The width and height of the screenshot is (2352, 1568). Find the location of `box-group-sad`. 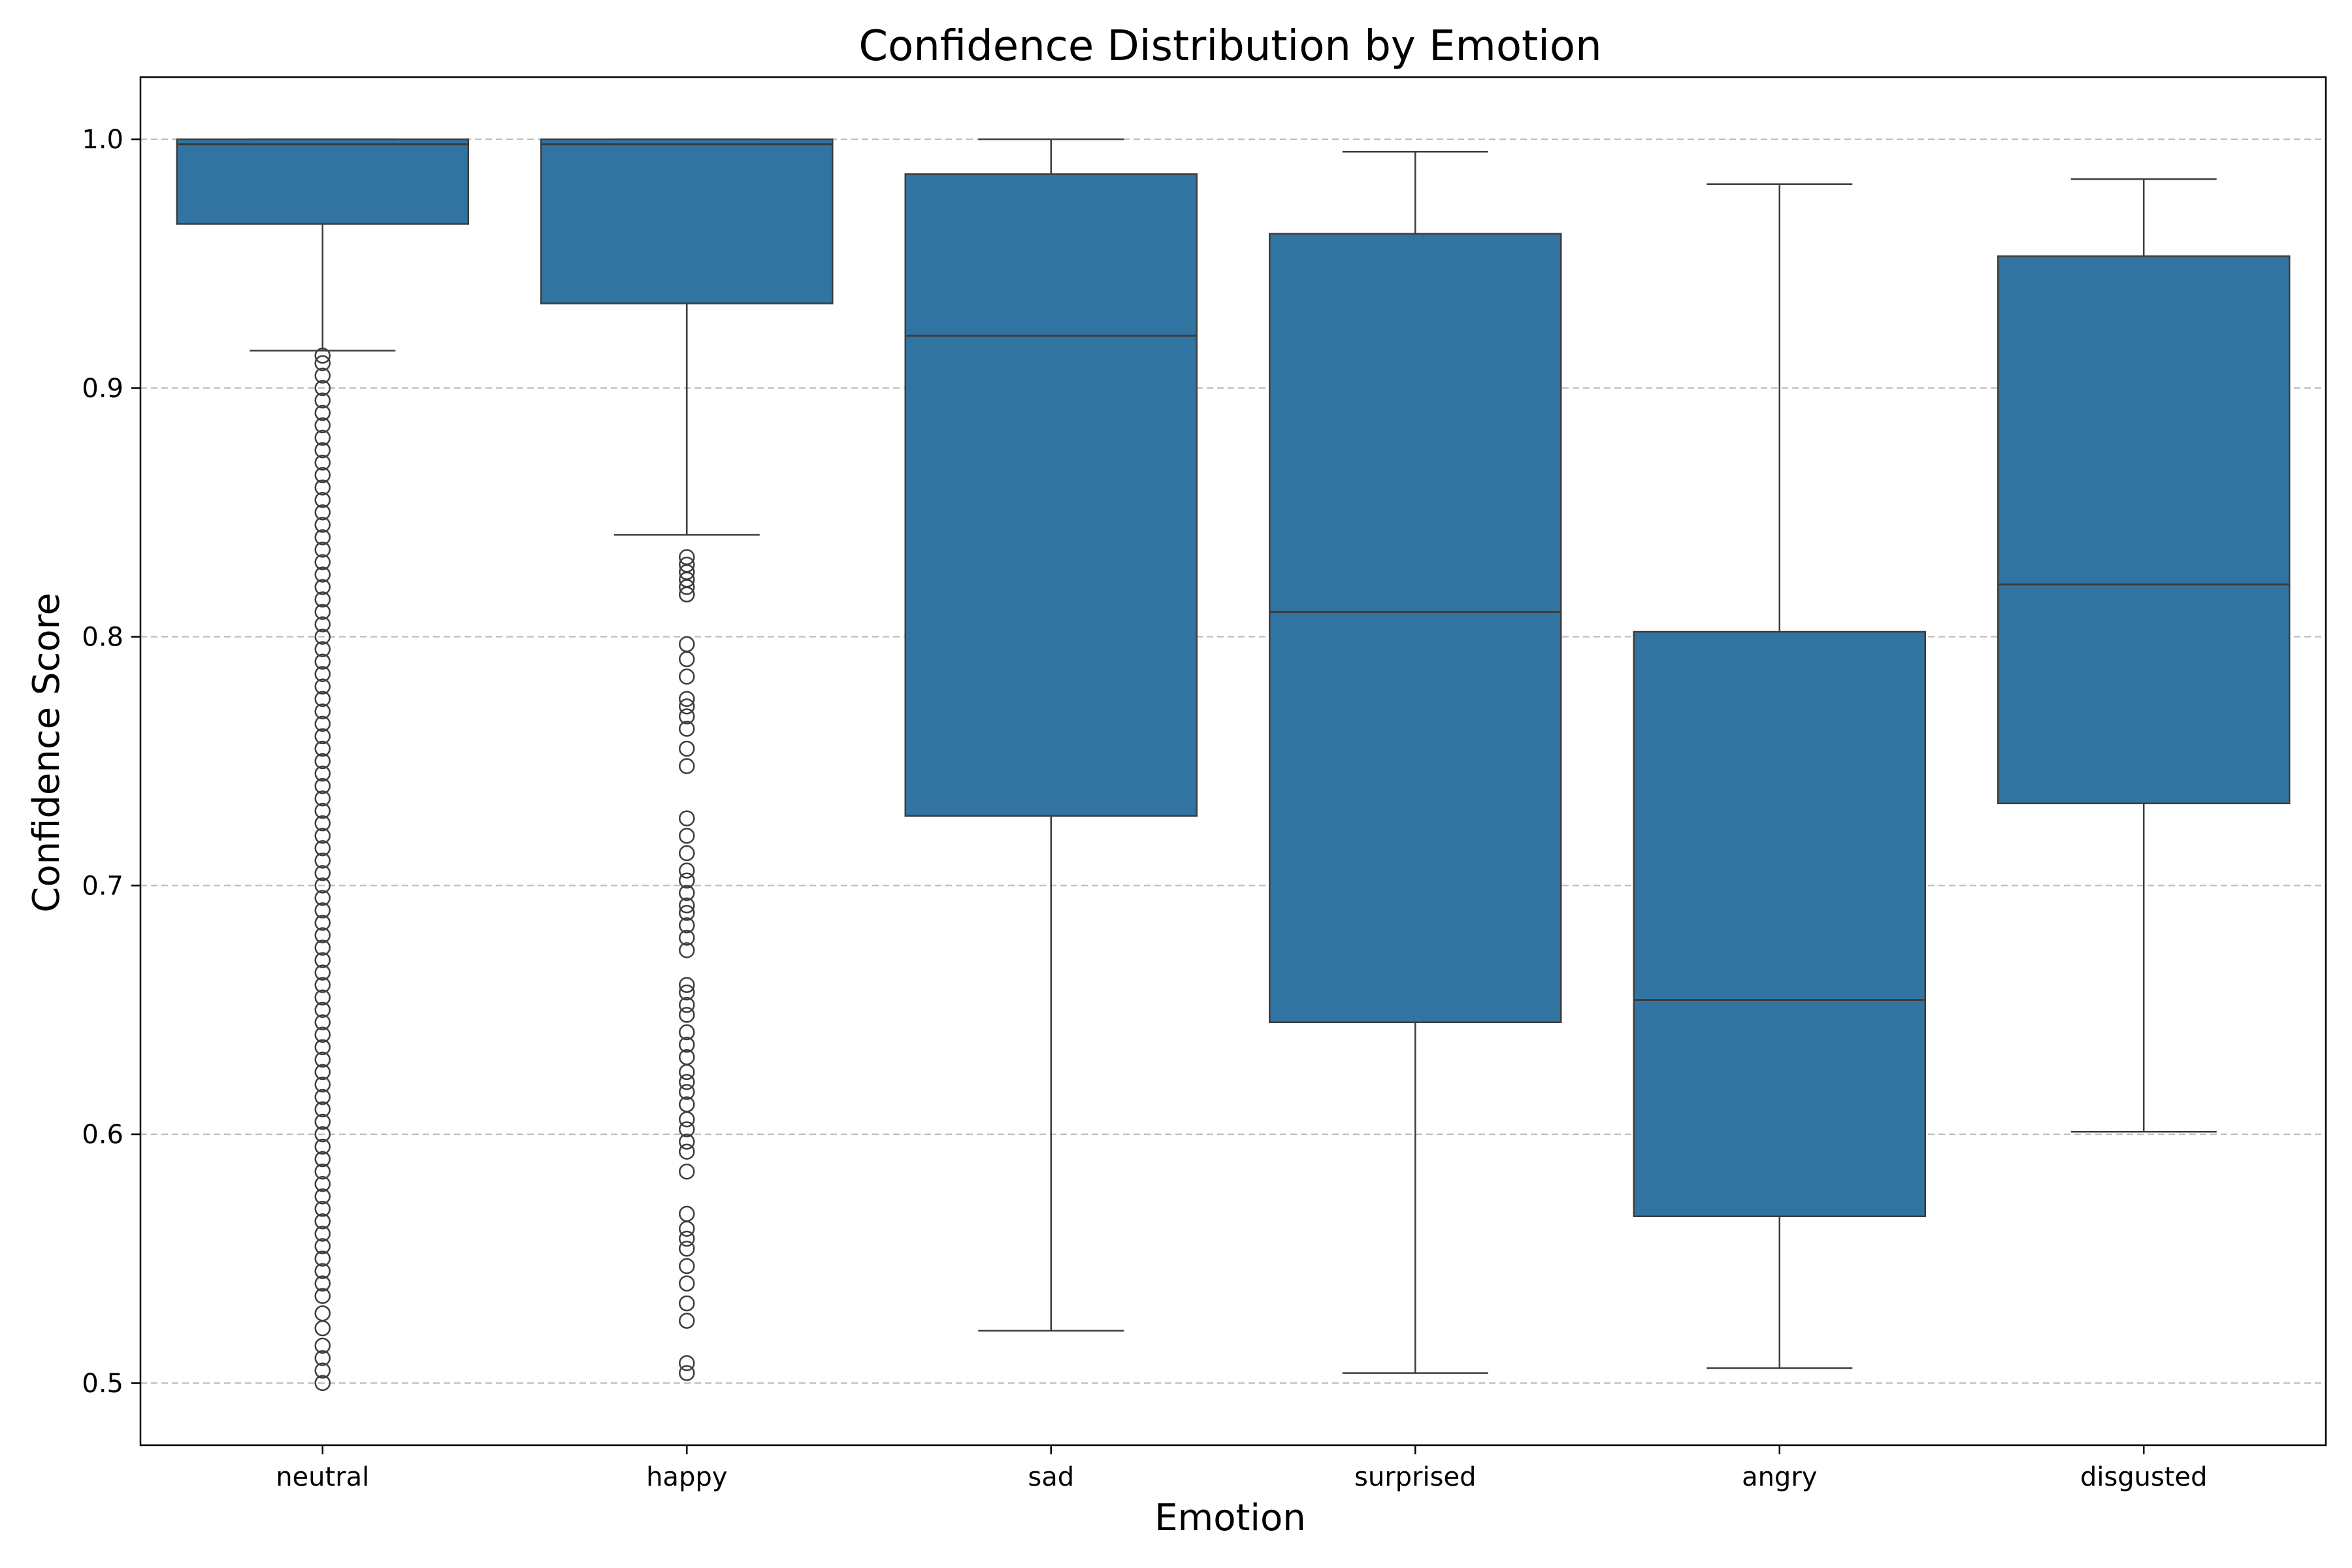

box-group-sad is located at coordinates (1051, 735).